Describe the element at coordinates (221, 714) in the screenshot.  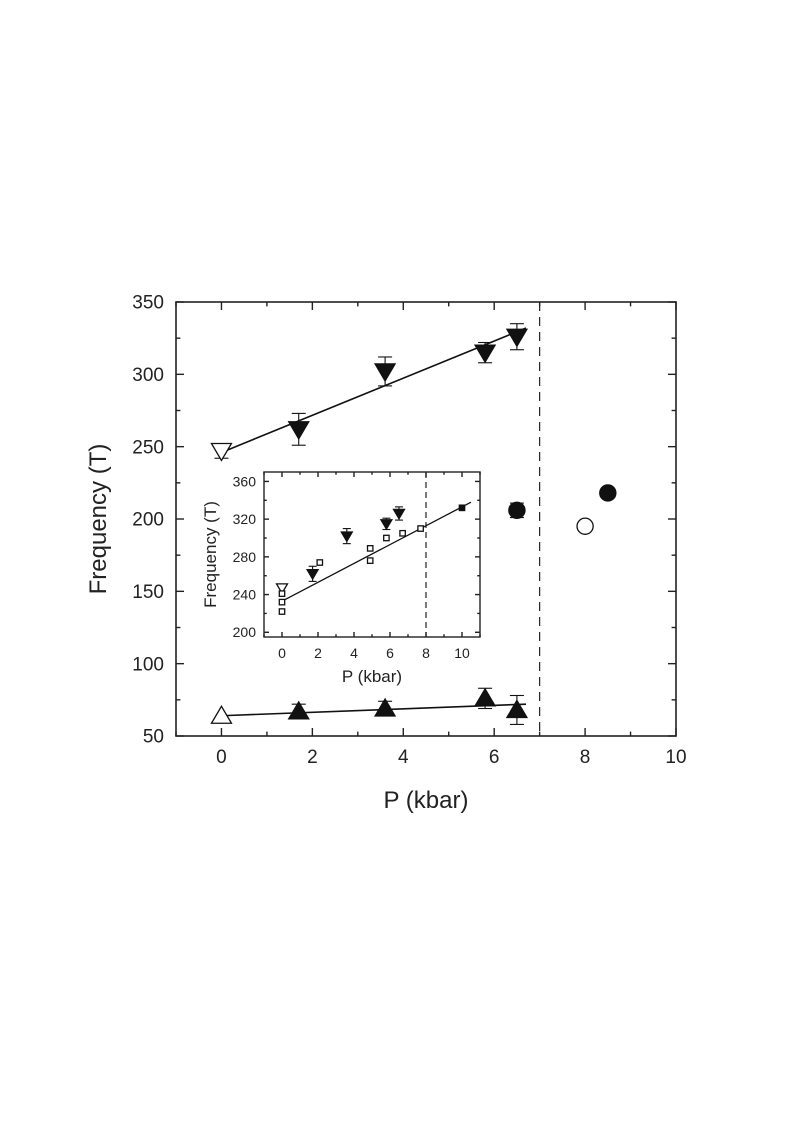
I see `data-point-triangle-up-open` at that location.